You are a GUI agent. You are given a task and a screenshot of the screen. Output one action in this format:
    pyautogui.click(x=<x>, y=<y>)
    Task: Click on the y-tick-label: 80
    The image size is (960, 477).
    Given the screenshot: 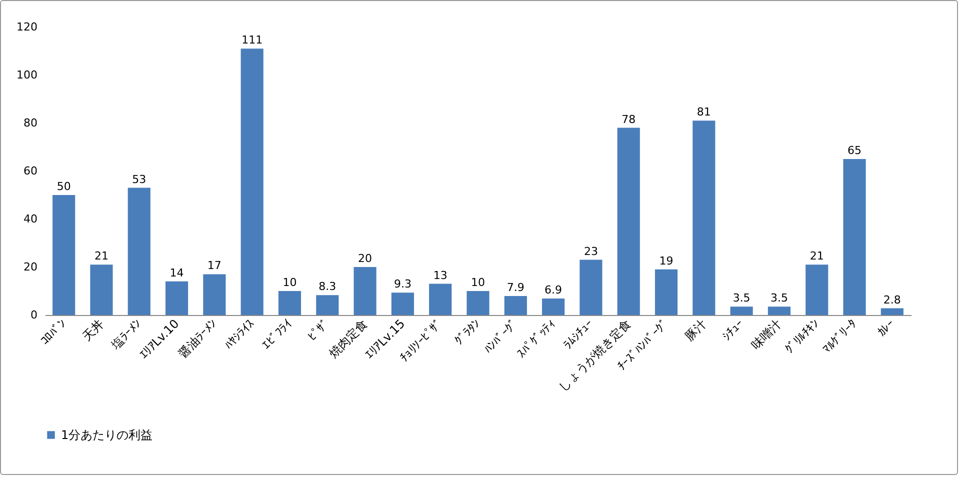 What is the action you would take?
    pyautogui.click(x=31, y=123)
    